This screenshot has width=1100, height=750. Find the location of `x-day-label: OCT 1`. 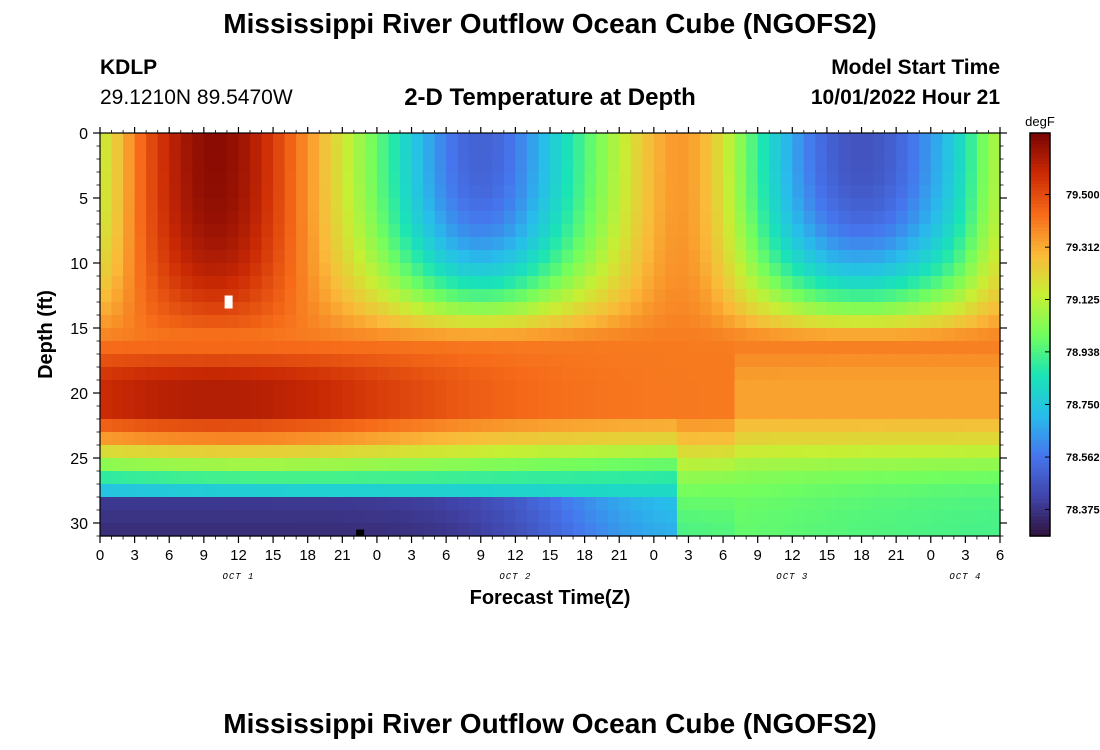

x-day-label: OCT 1 is located at coordinates (238, 577).